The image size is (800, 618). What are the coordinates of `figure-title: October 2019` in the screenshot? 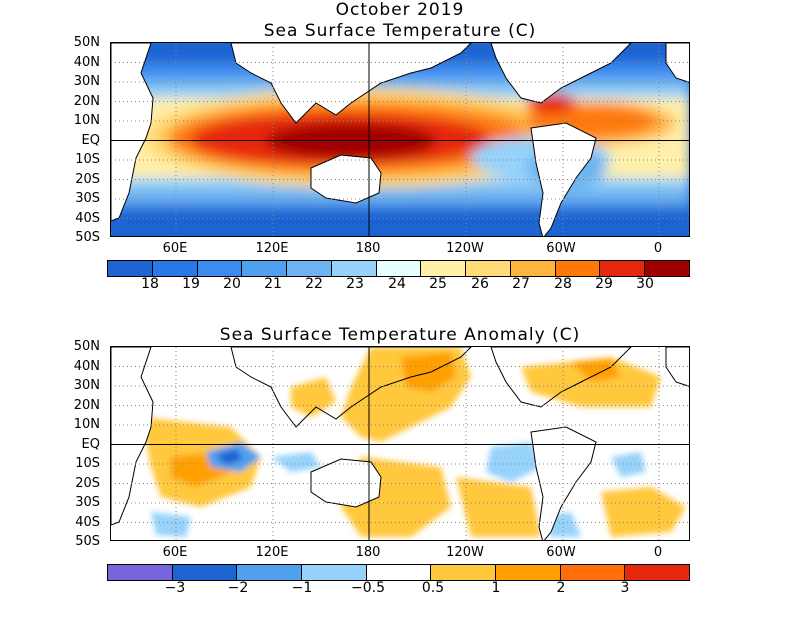 It's located at (400, 10).